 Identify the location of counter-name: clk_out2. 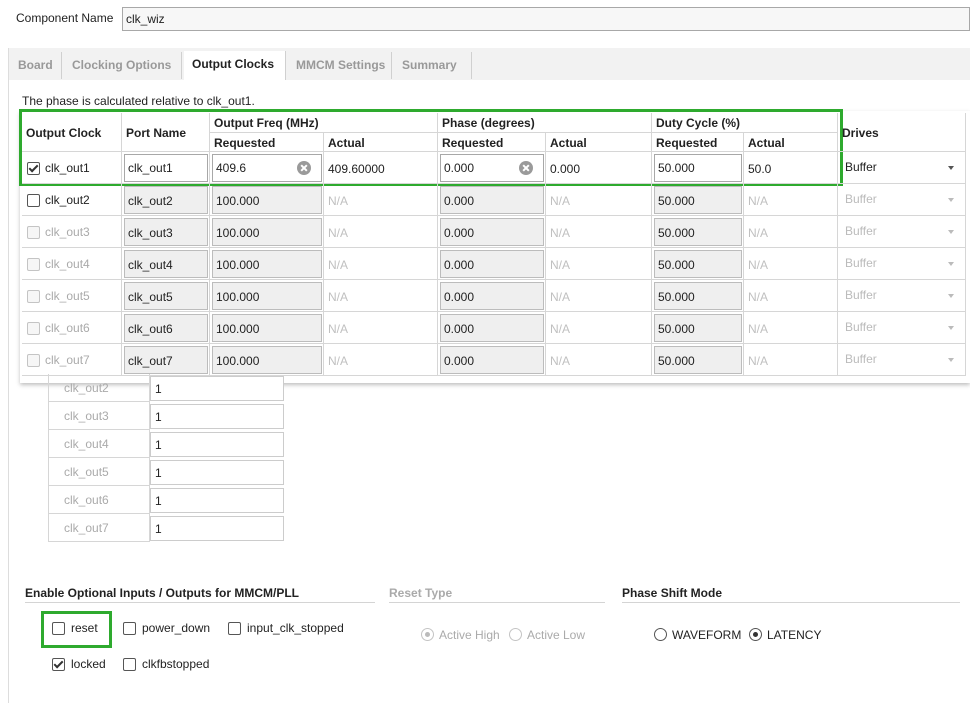
(99, 388).